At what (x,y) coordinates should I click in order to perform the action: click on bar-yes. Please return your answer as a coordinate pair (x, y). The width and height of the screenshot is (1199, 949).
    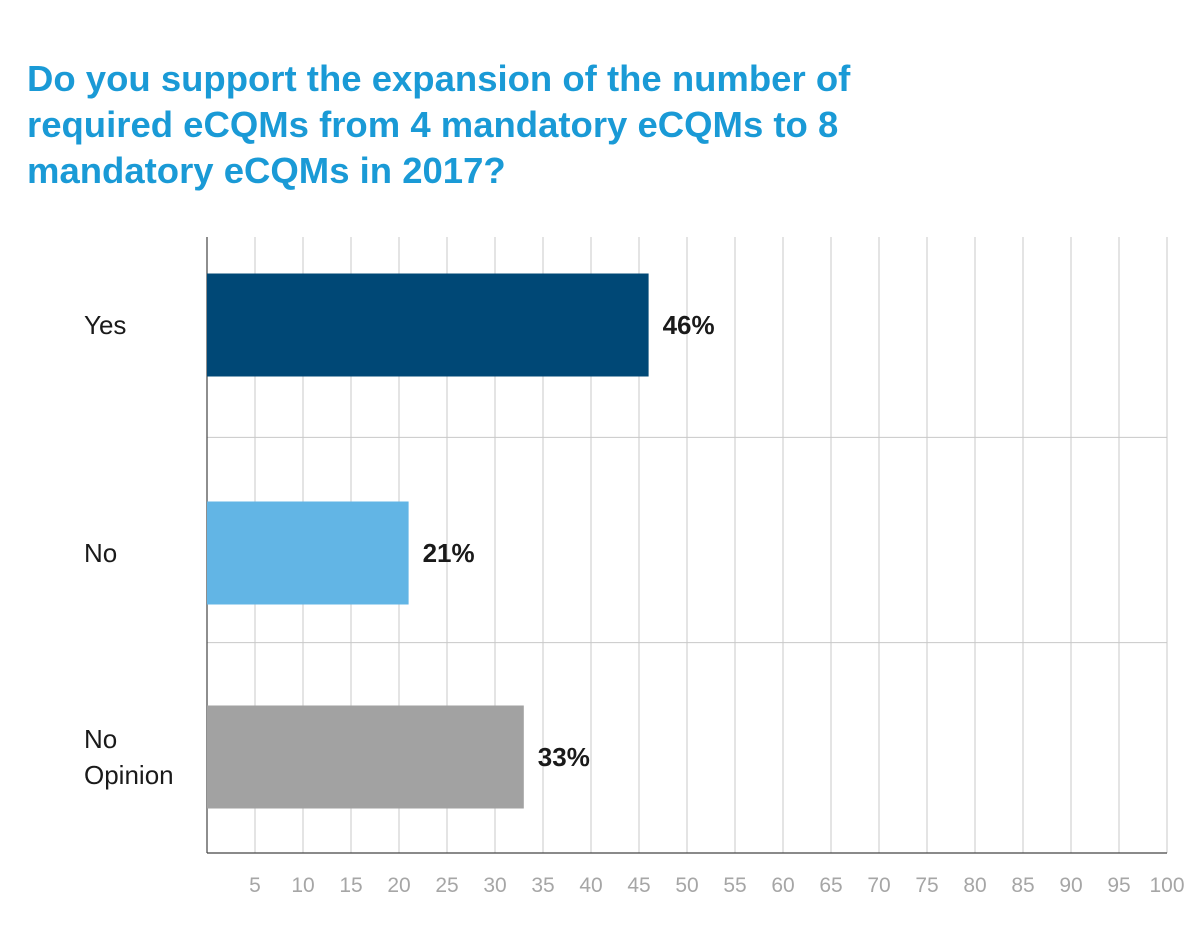
    Looking at the image, I should click on (428, 325).